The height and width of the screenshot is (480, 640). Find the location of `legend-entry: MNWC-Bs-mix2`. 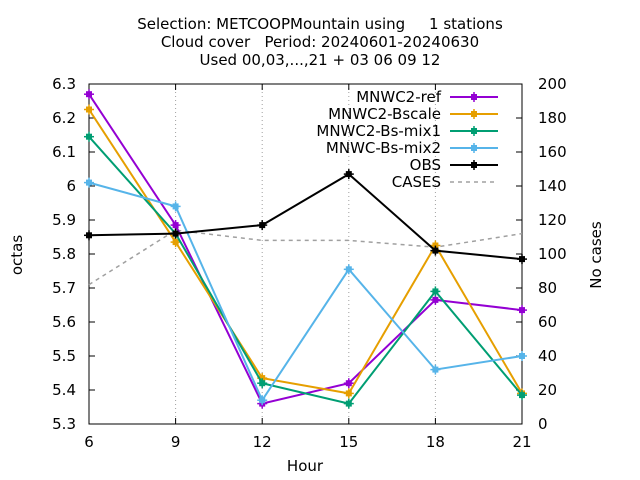

legend-entry: MNWC-Bs-mix2 is located at coordinates (412, 148).